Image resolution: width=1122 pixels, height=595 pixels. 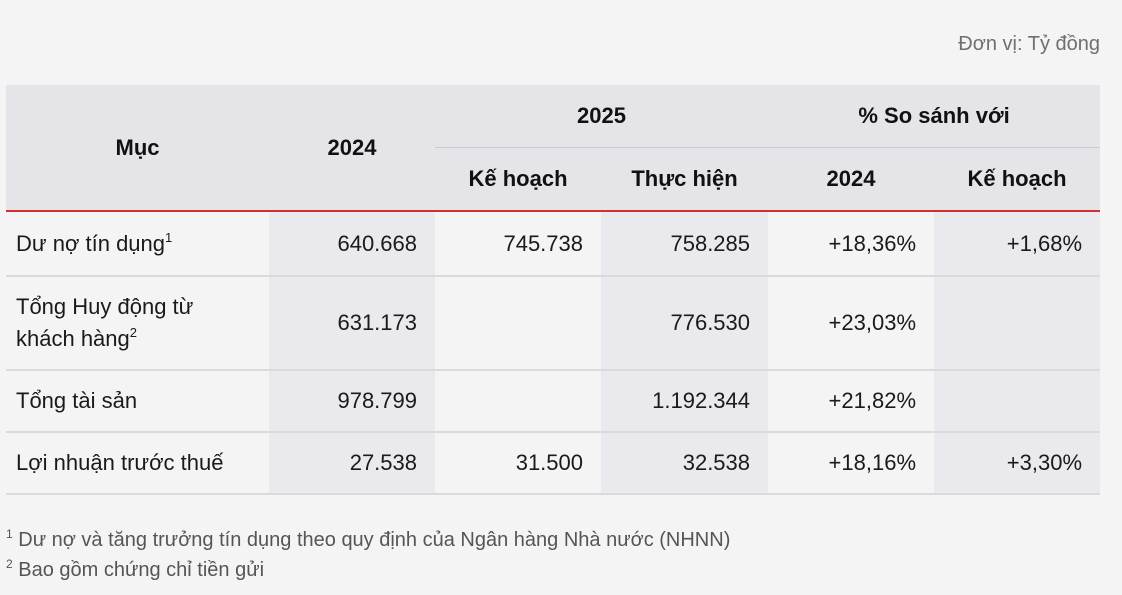 What do you see at coordinates (851, 179) in the screenshot?
I see `header-compare-2024: 2024` at bounding box center [851, 179].